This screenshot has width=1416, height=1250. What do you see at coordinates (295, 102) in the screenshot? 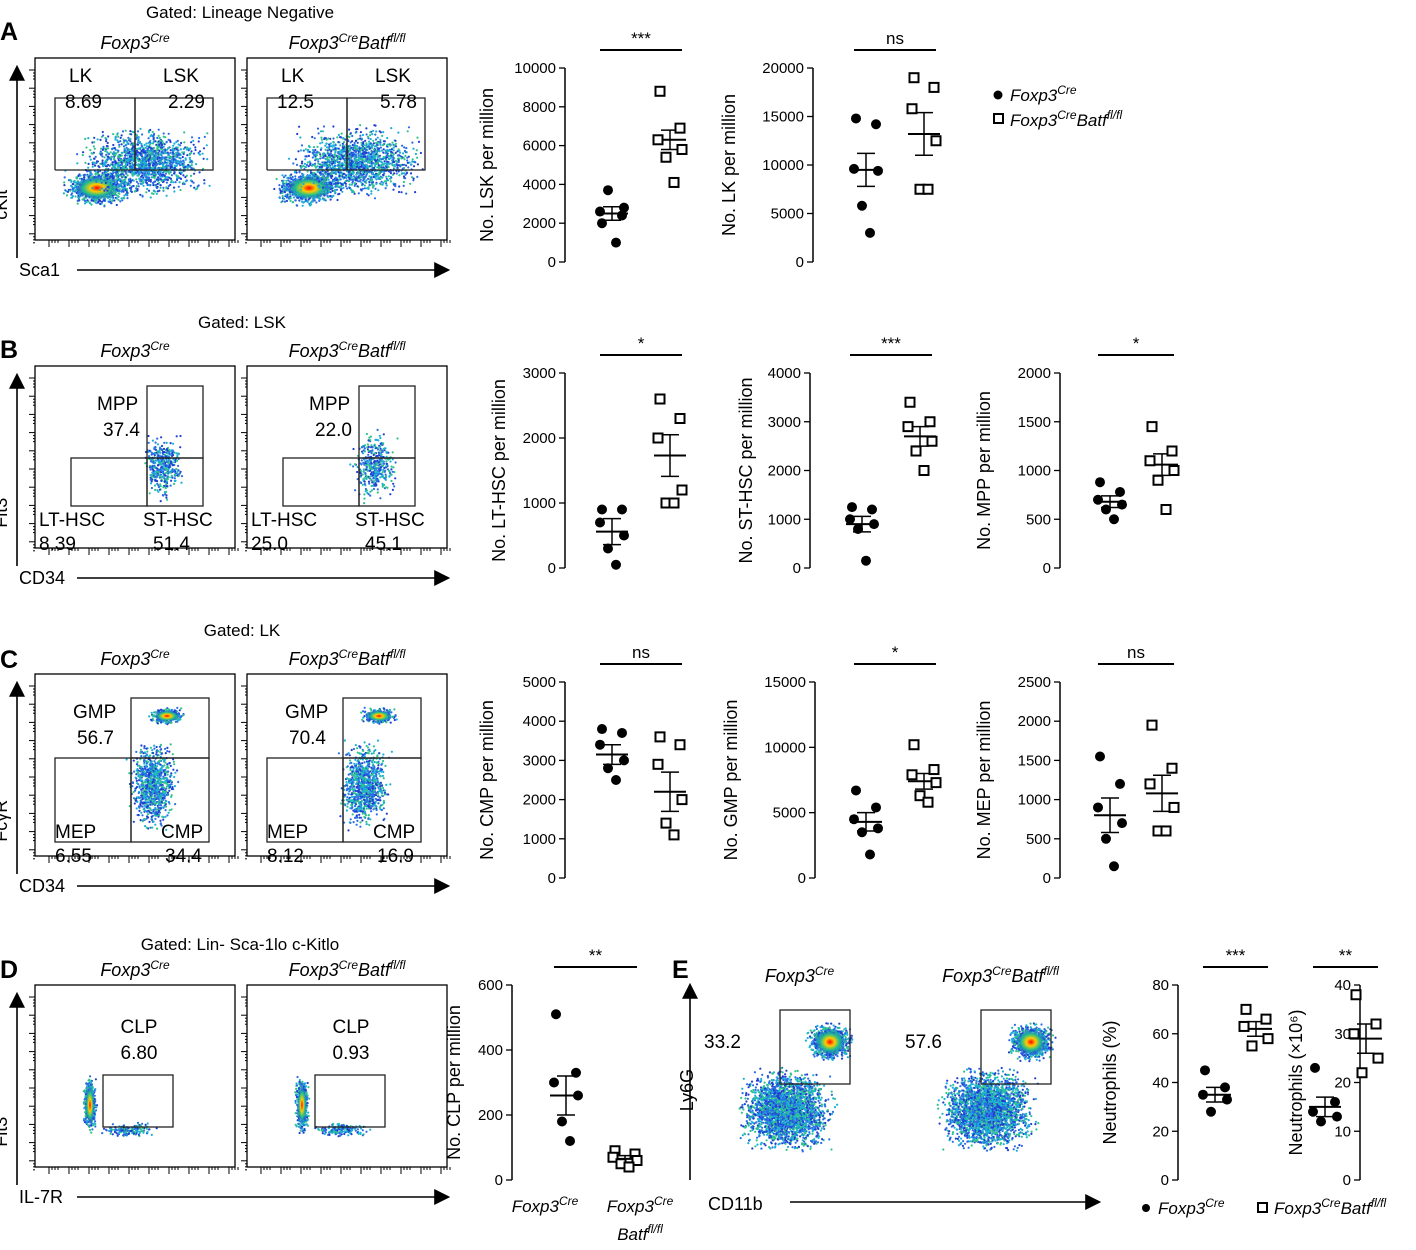
I see `gate-value-lk: 12.5` at bounding box center [295, 102].